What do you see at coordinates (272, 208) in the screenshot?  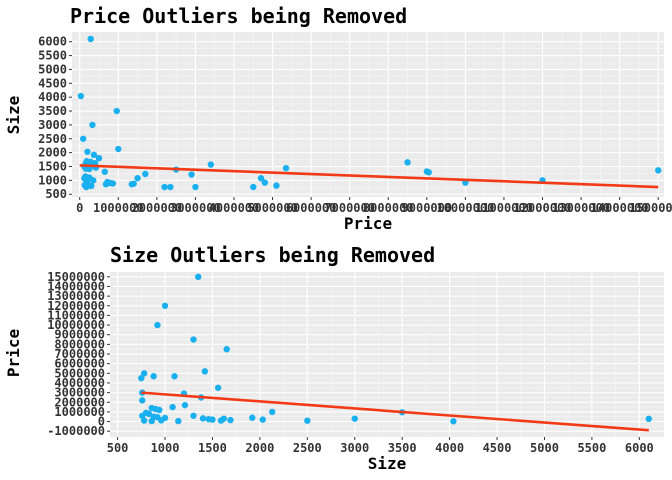 I see `x-tick-label: 5000000` at bounding box center [272, 208].